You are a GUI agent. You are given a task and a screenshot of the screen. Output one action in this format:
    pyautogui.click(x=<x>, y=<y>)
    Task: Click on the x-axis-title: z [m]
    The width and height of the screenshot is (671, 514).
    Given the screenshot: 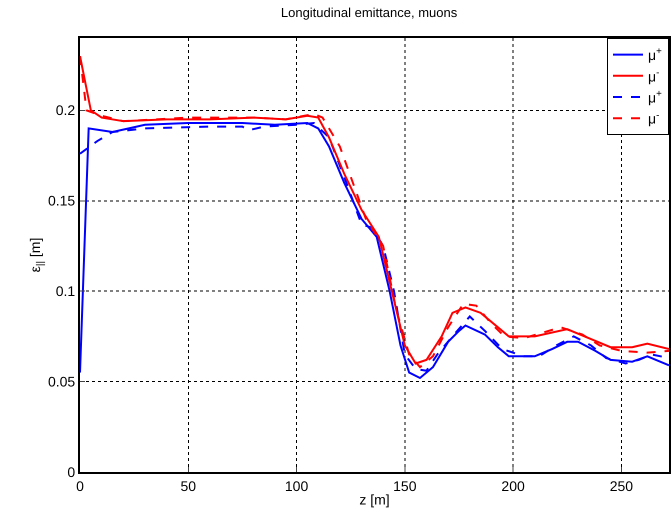 What is the action you would take?
    pyautogui.click(x=374, y=500)
    